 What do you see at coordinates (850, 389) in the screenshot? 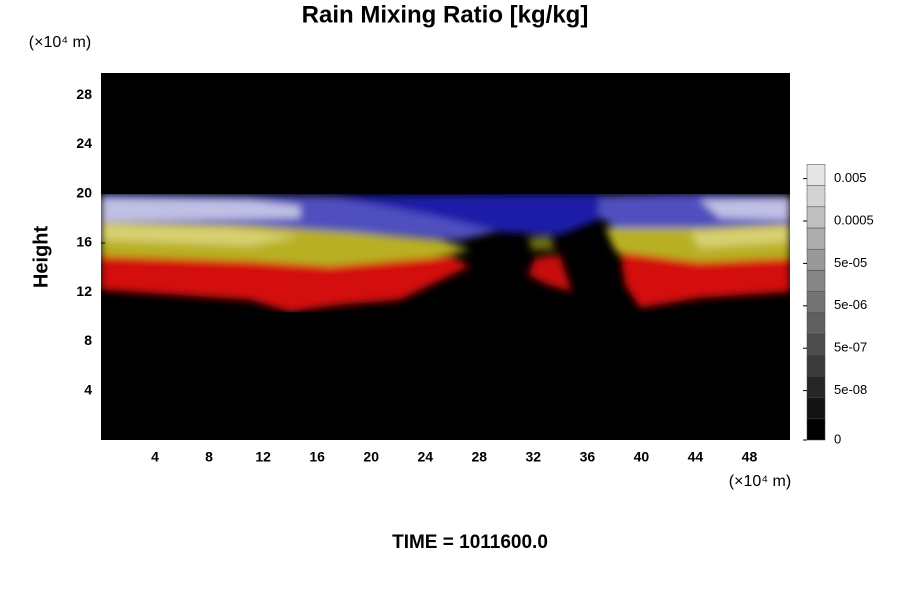
I see `colorbar-label: 5e-08` at bounding box center [850, 389].